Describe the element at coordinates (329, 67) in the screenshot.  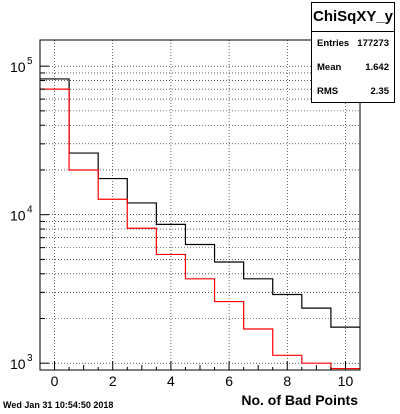
I see `stats-label: Mean` at that location.